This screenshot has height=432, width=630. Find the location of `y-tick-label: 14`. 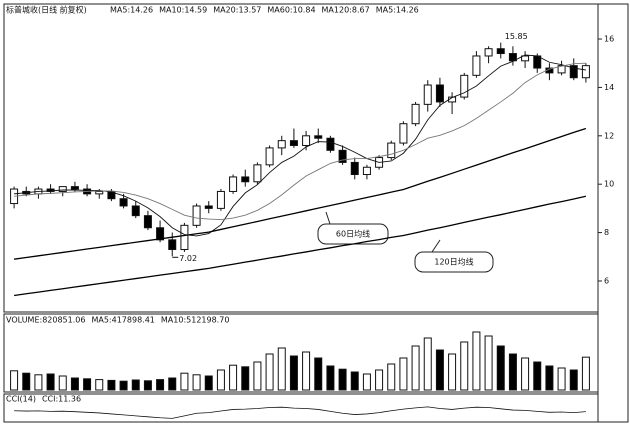

y-tick-label: 14 is located at coordinates (609, 87).